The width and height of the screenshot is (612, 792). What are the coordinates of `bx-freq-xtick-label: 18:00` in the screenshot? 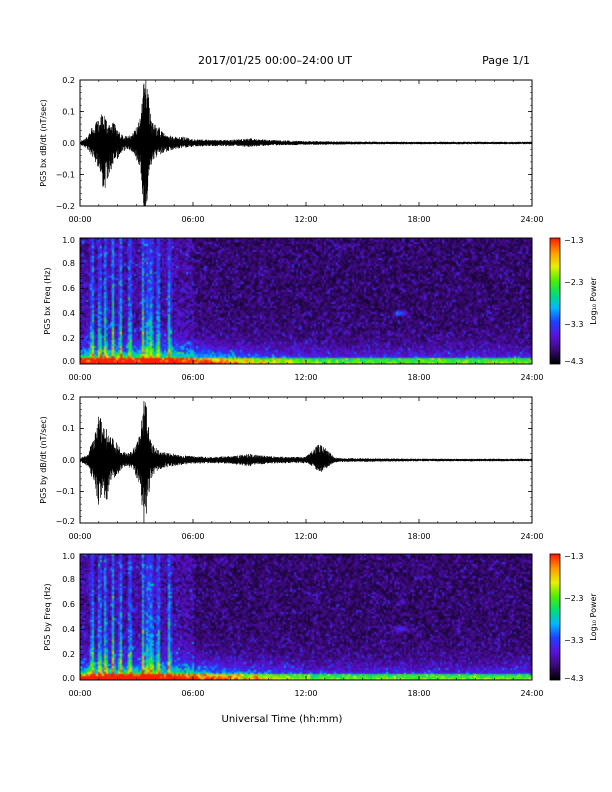 It's located at (418, 377).